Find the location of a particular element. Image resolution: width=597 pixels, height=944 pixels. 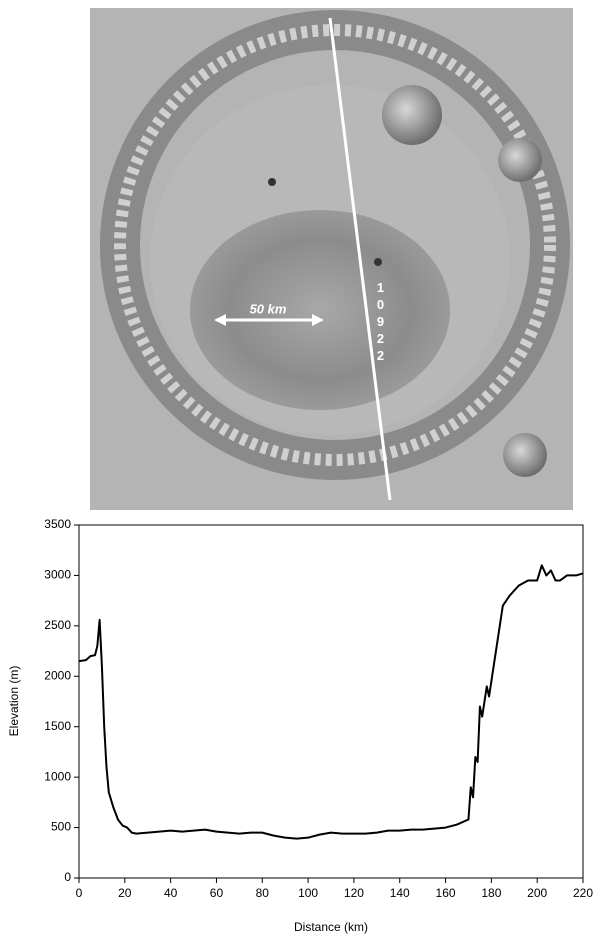

y-tick-label: 1500 is located at coordinates (57, 726).